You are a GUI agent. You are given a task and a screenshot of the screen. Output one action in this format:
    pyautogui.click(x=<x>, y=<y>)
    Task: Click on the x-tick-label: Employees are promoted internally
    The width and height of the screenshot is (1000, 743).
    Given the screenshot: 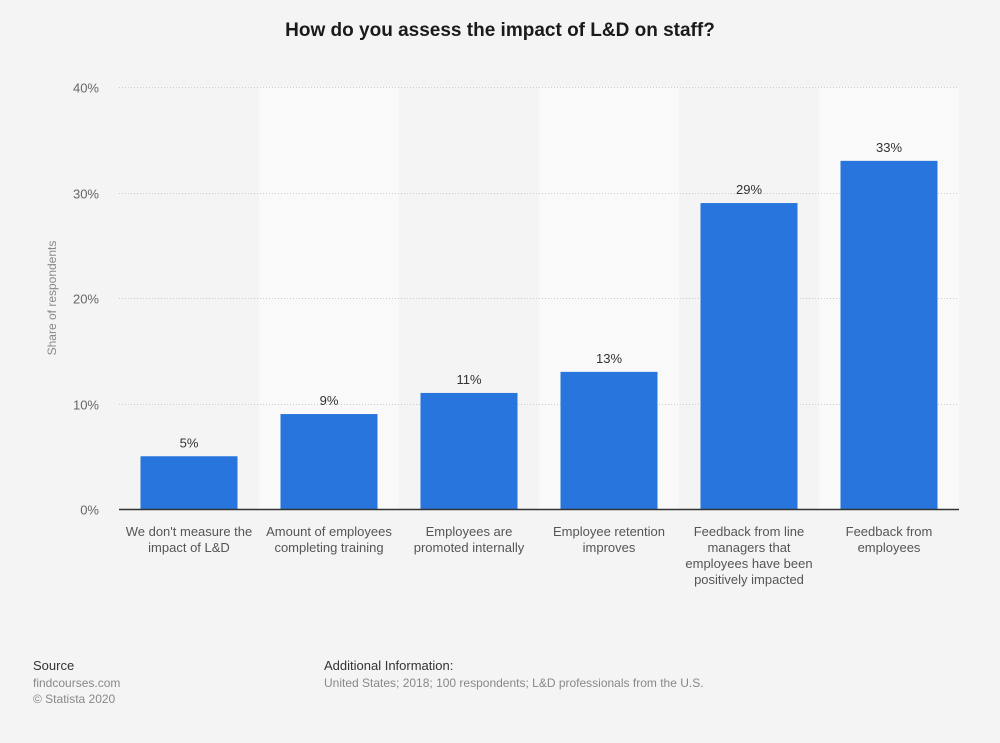 What is the action you would take?
    pyautogui.click(x=469, y=539)
    